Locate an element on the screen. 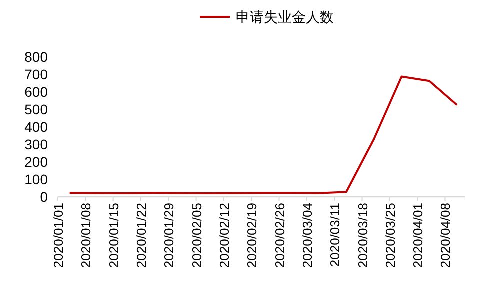 The width and height of the screenshot is (495, 297). x-tick-label: 2020/01/29 is located at coordinates (169, 235).